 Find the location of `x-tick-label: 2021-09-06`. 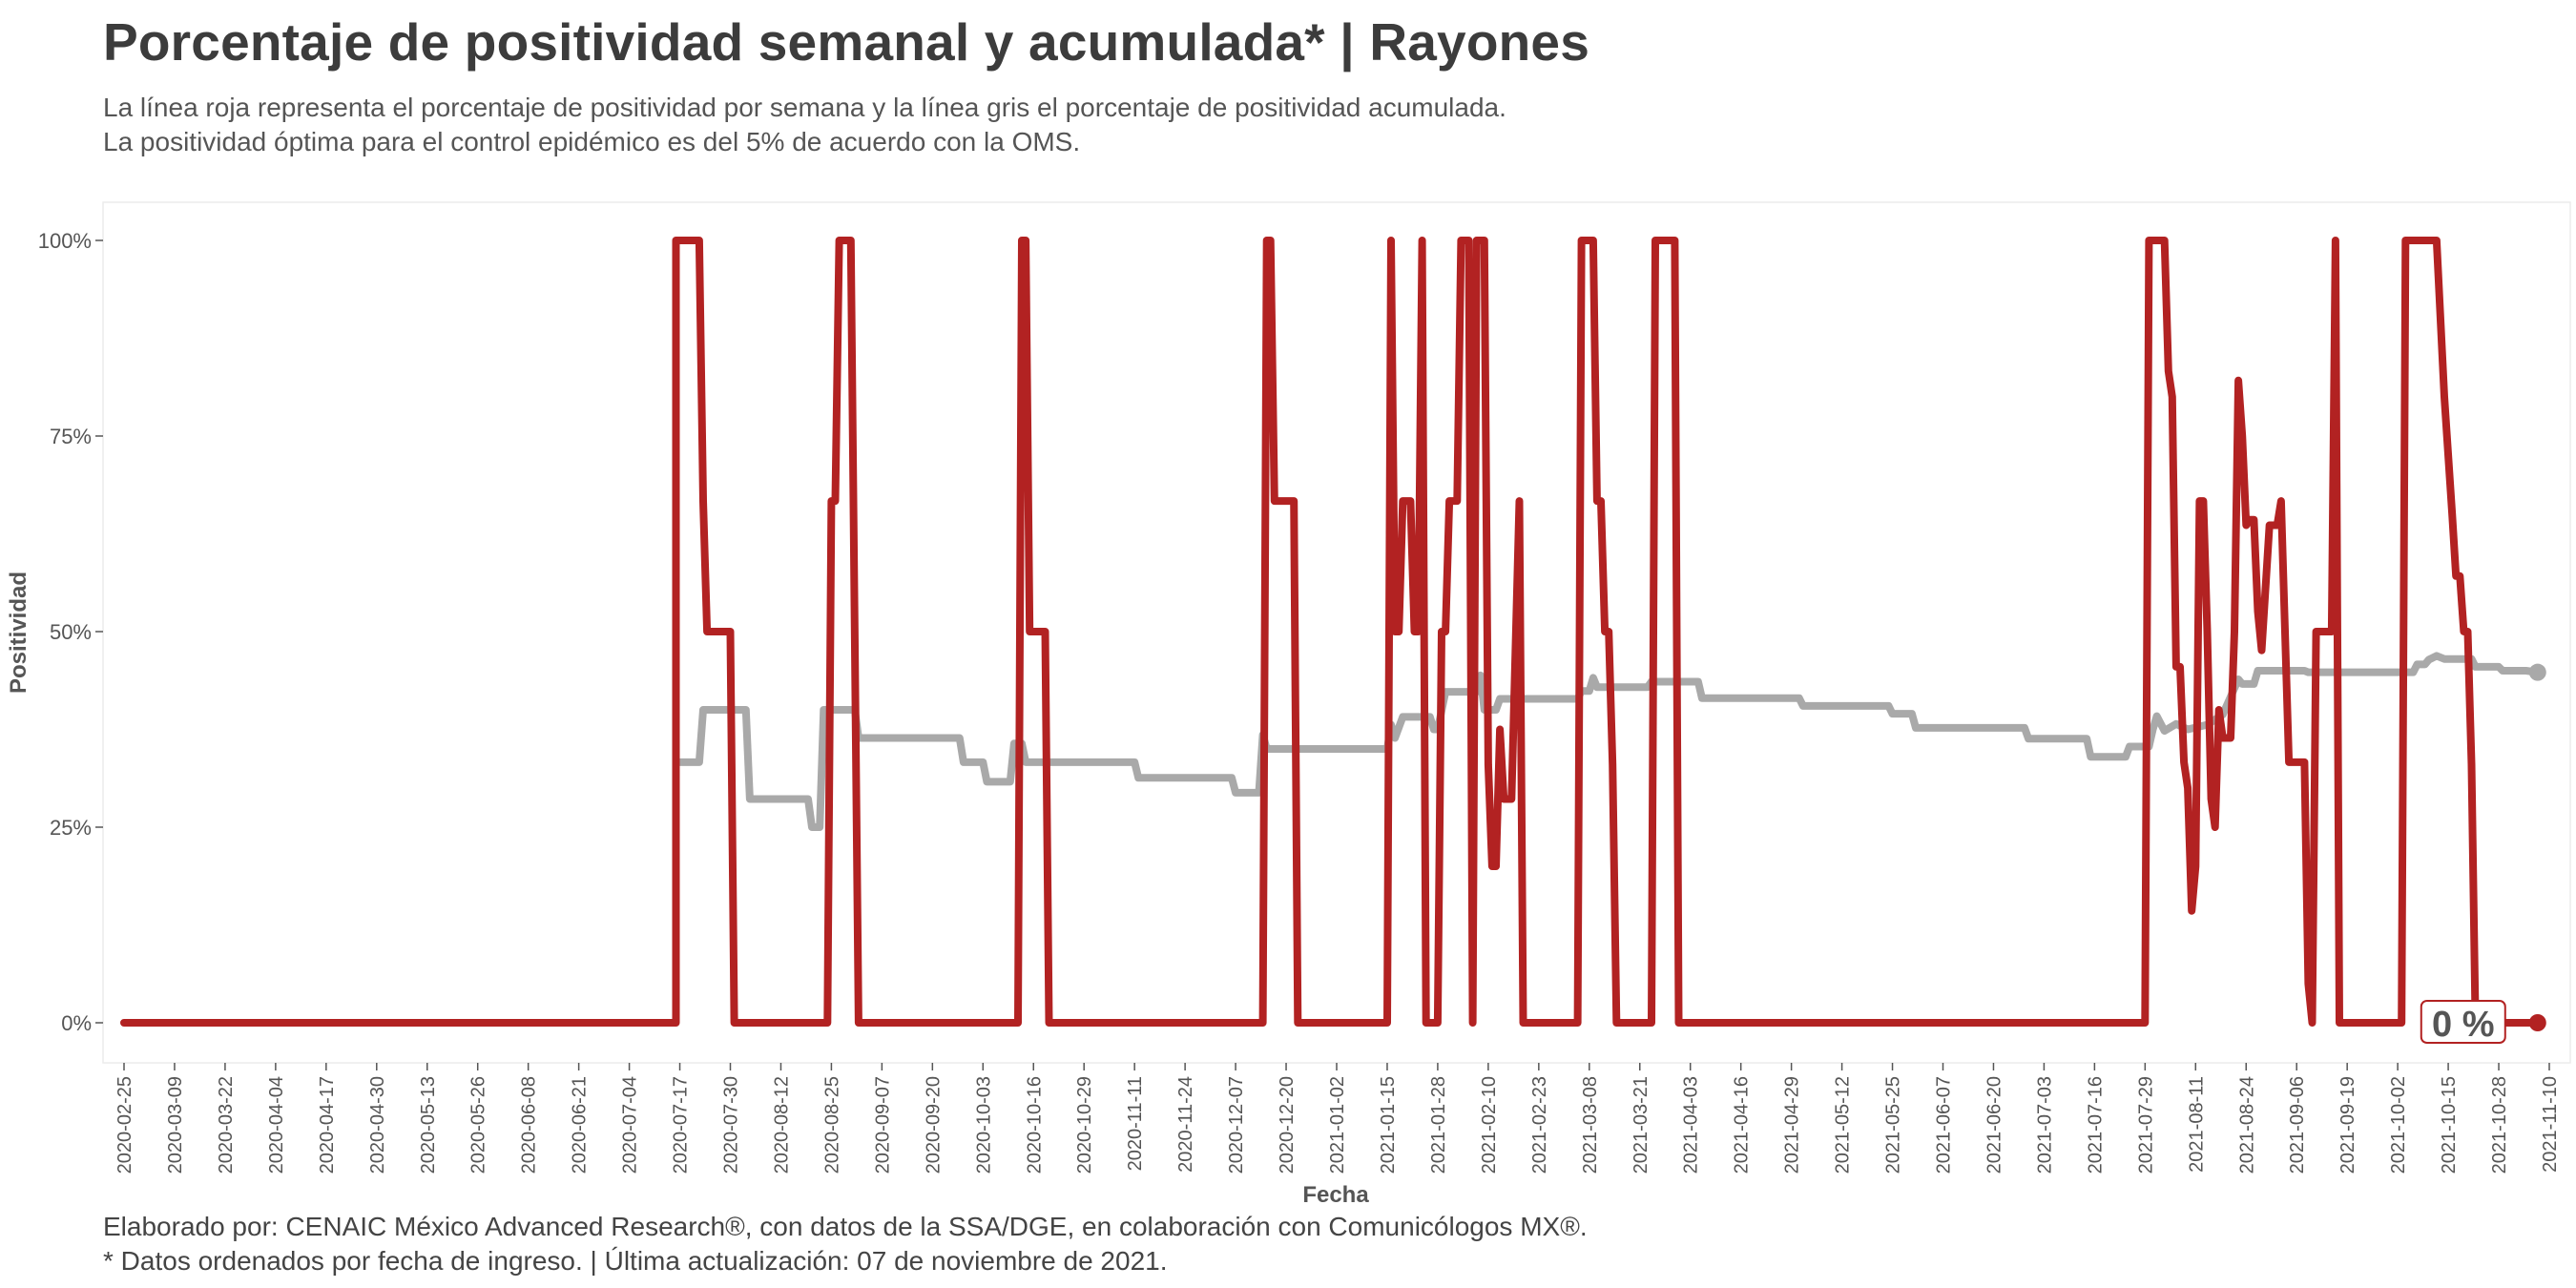

x-tick-label: 2021-09-06 is located at coordinates (2297, 1125).